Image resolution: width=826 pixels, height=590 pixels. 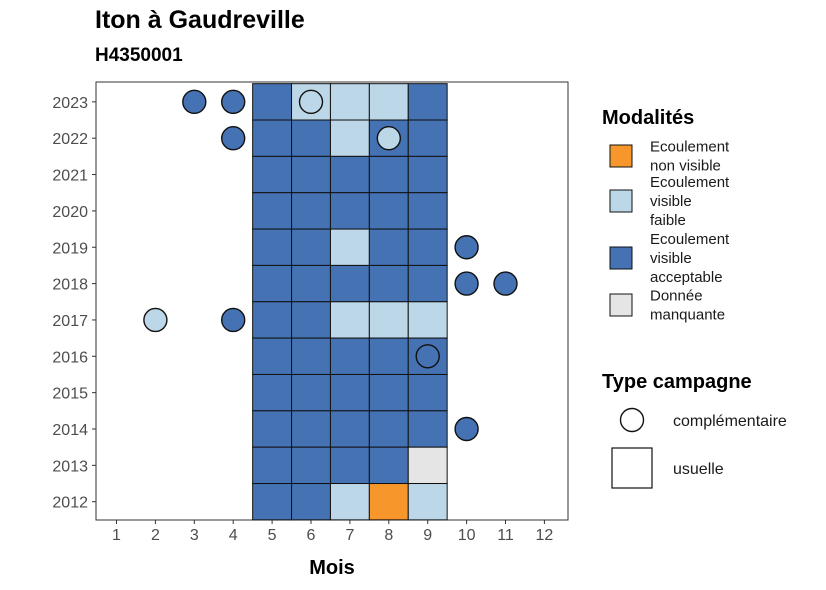 What do you see at coordinates (155, 535) in the screenshot?
I see `x-tick-label: 2` at bounding box center [155, 535].